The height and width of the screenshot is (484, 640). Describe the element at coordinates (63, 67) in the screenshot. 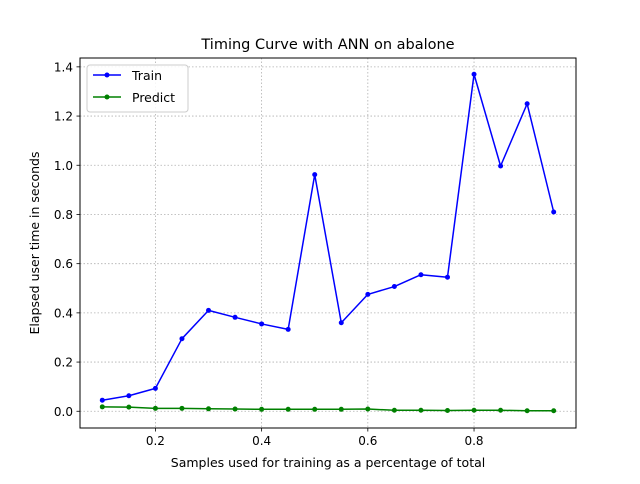

I see `y-tick-label: 1.4` at that location.